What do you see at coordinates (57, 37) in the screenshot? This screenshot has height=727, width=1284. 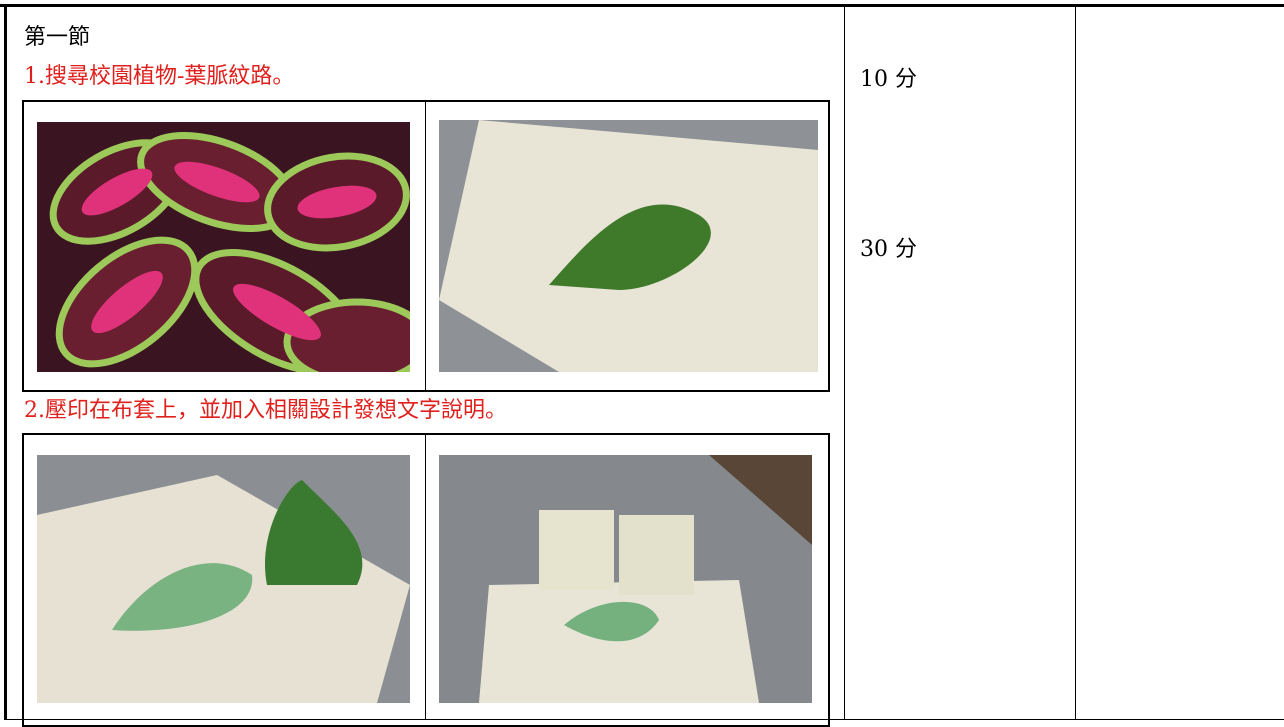 I see `section-title: 第一節` at bounding box center [57, 37].